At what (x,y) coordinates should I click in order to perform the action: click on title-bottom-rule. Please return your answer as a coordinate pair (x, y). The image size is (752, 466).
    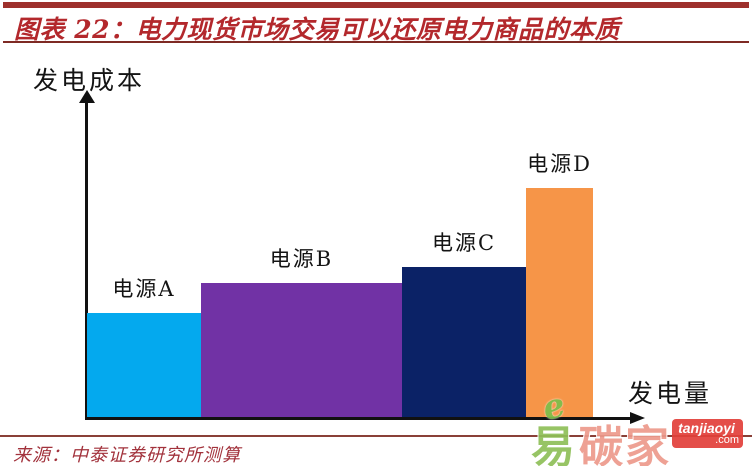
    Looking at the image, I should click on (376, 42).